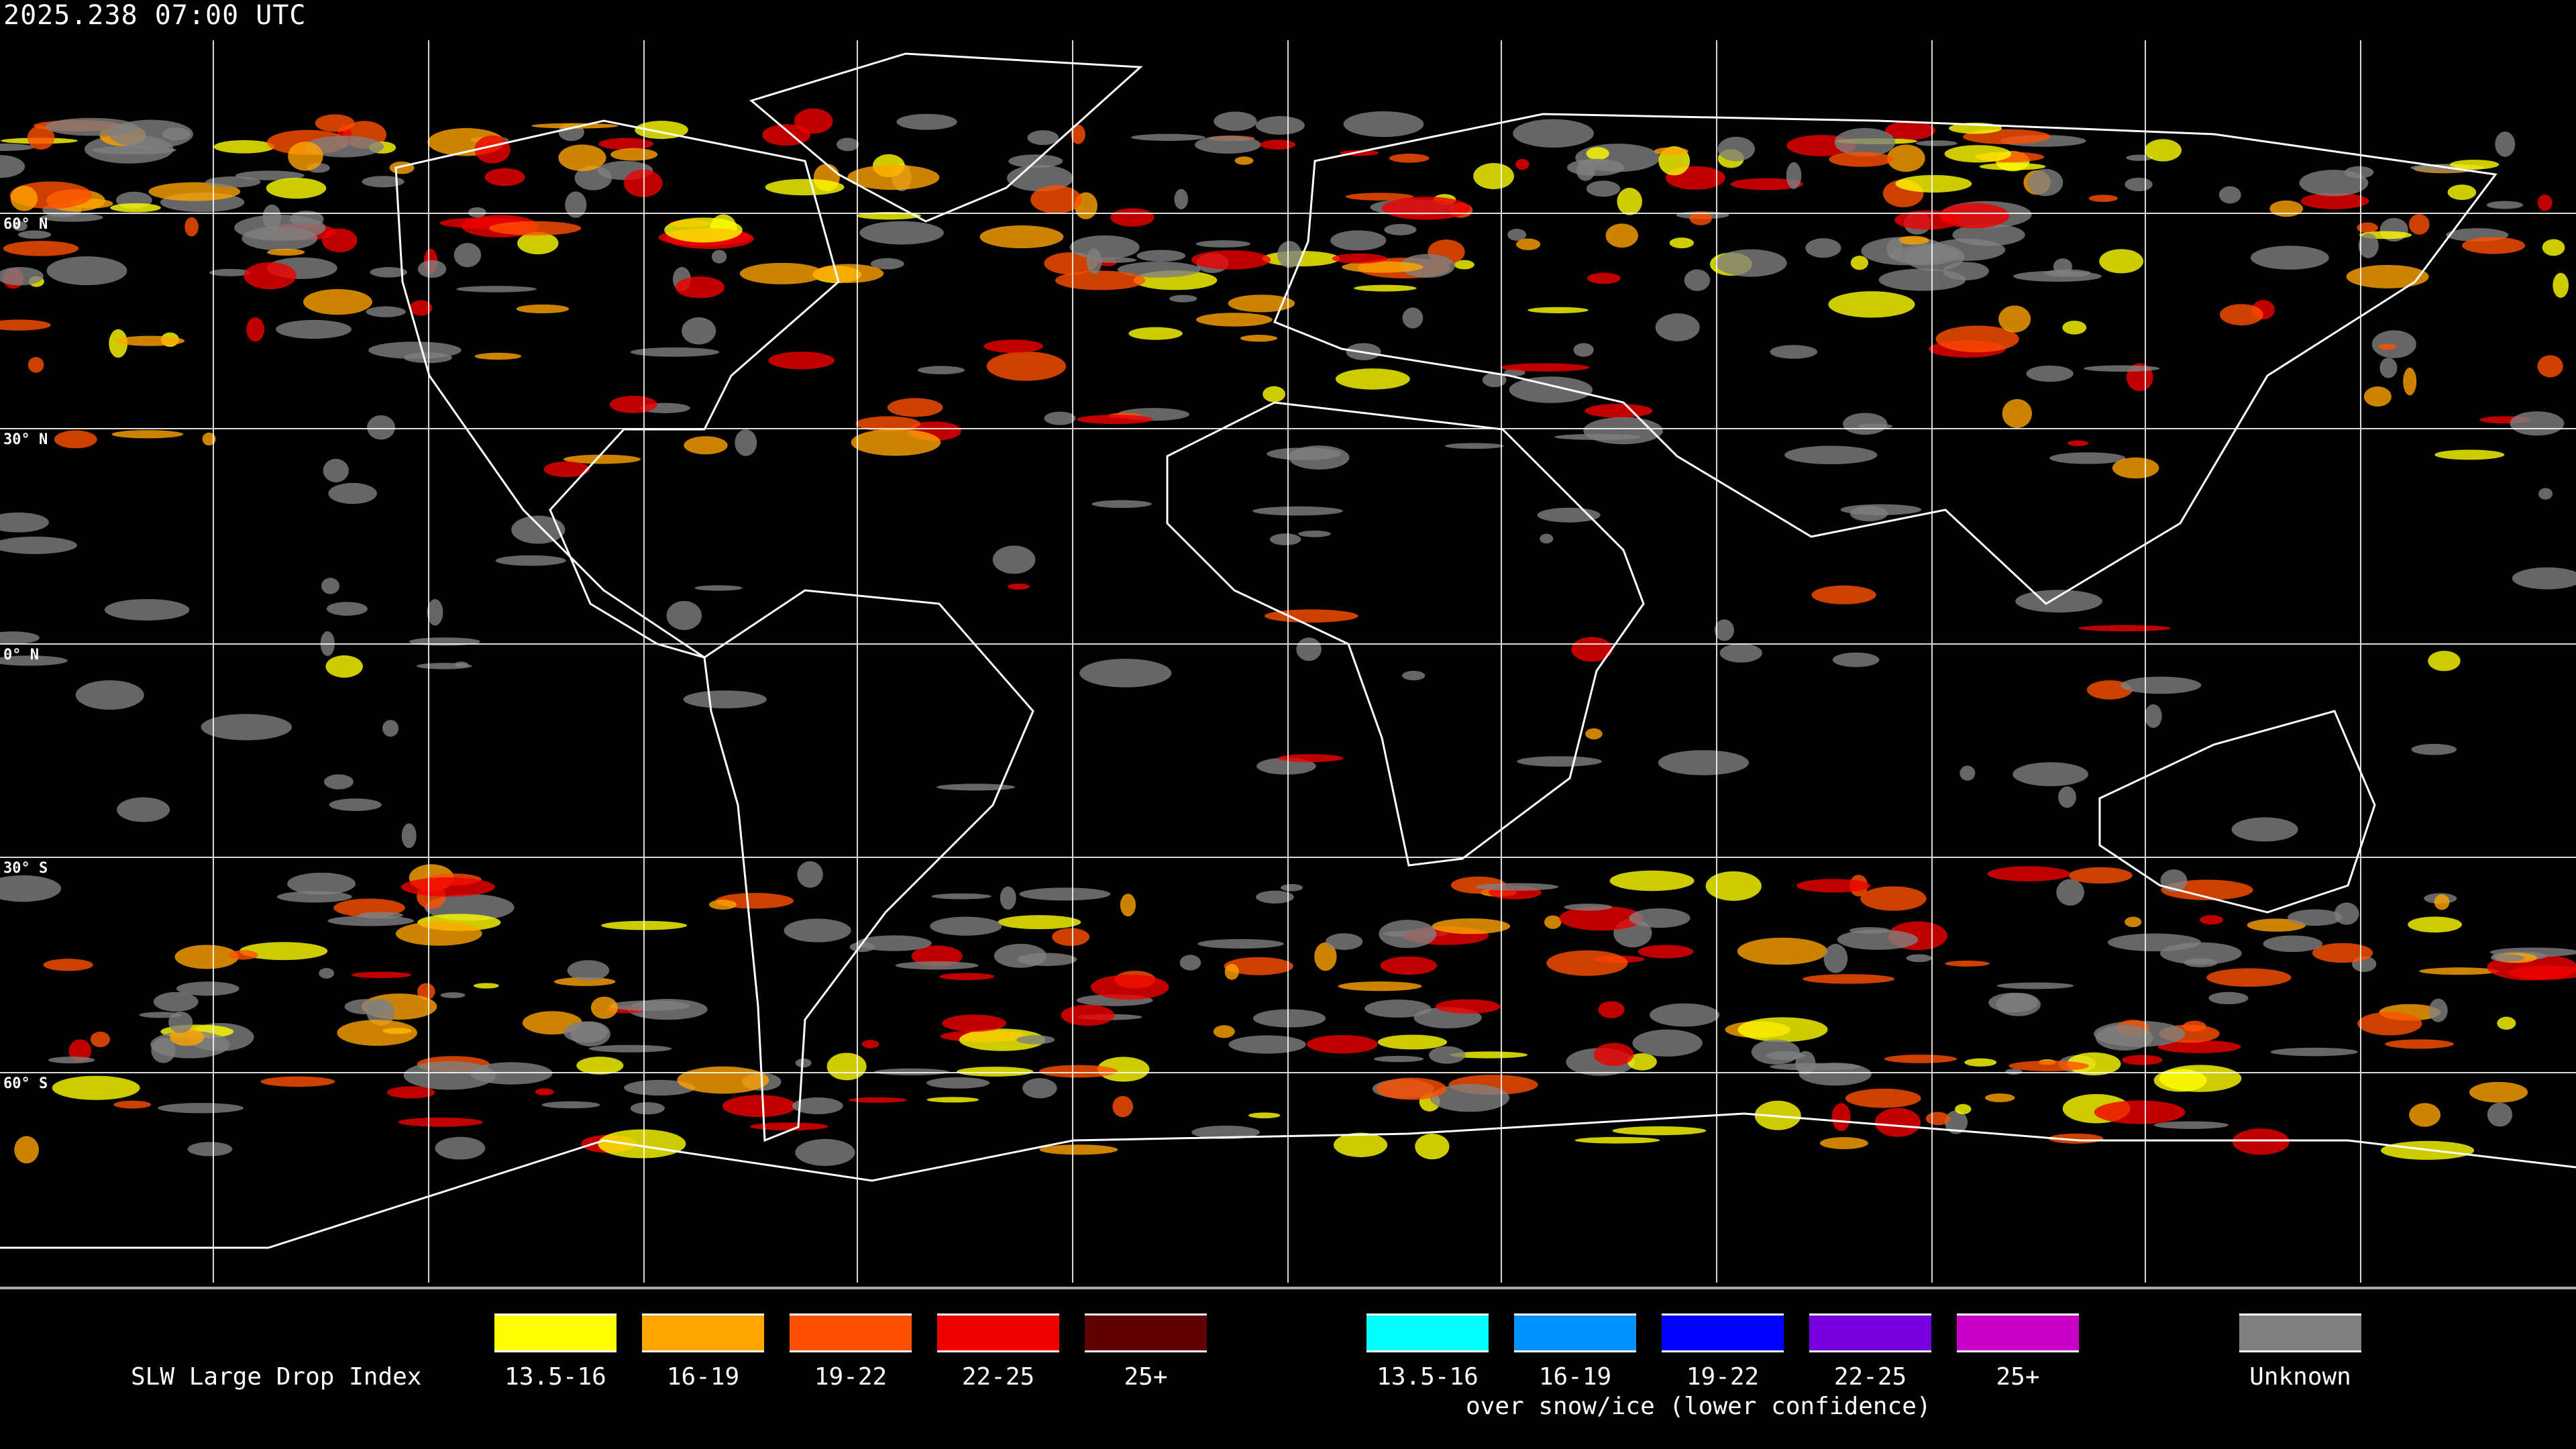 The image size is (2576, 1449). I want to click on legend-unknown-swatch, so click(2300, 1332).